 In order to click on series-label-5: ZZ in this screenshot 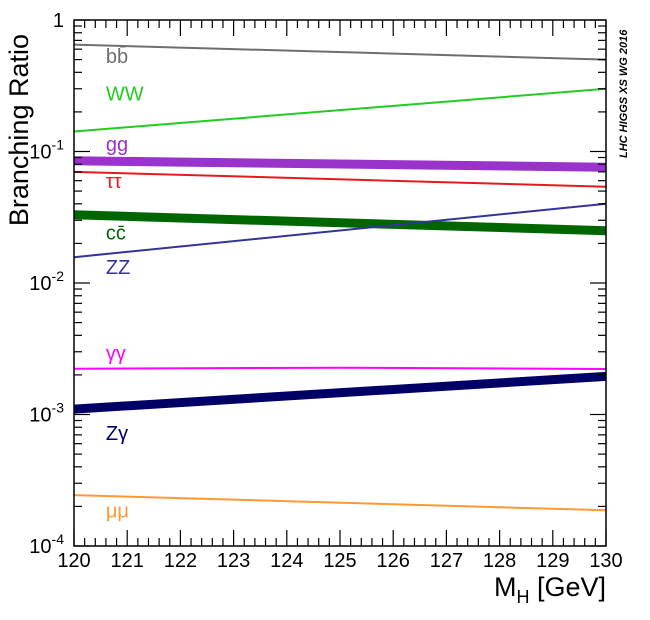, I will do `click(118, 268)`.